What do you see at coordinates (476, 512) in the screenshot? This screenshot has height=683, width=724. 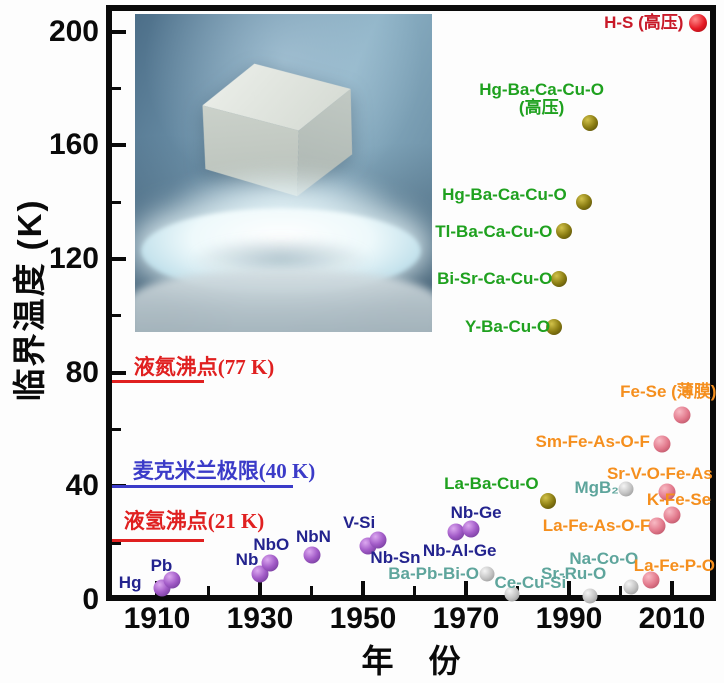 I see `data-point-label: Nb-Ge` at bounding box center [476, 512].